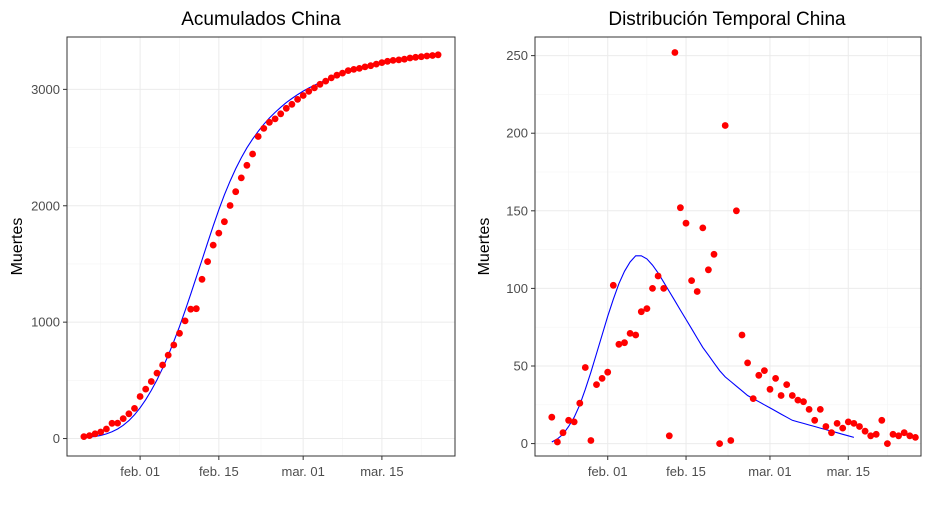 The width and height of the screenshot is (932, 512). I want to click on chart-title: Distribución Temporal China, so click(727, 19).